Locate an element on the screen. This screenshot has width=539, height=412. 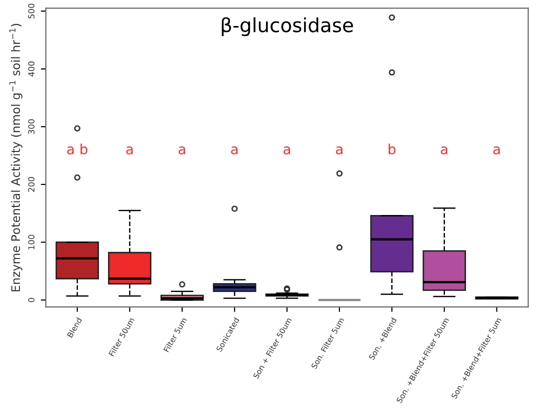
annotation: a b is located at coordinates (77, 149).